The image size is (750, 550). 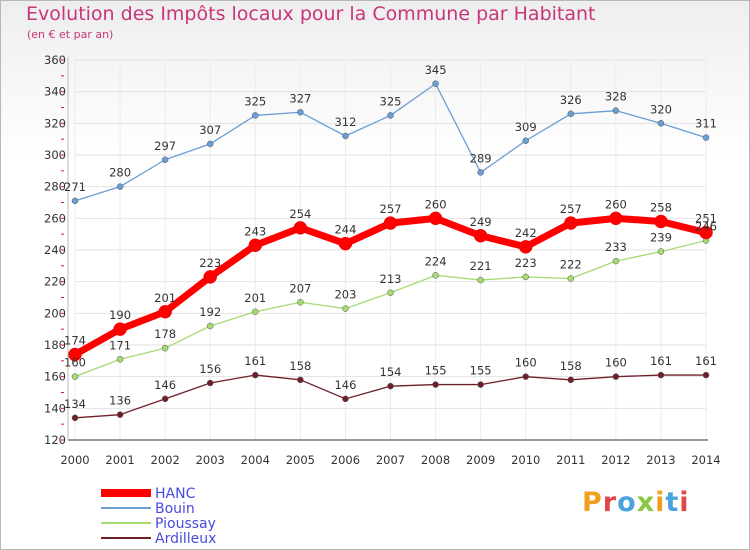 What do you see at coordinates (119, 460) in the screenshot?
I see `x-tick-label: 2001` at bounding box center [119, 460].